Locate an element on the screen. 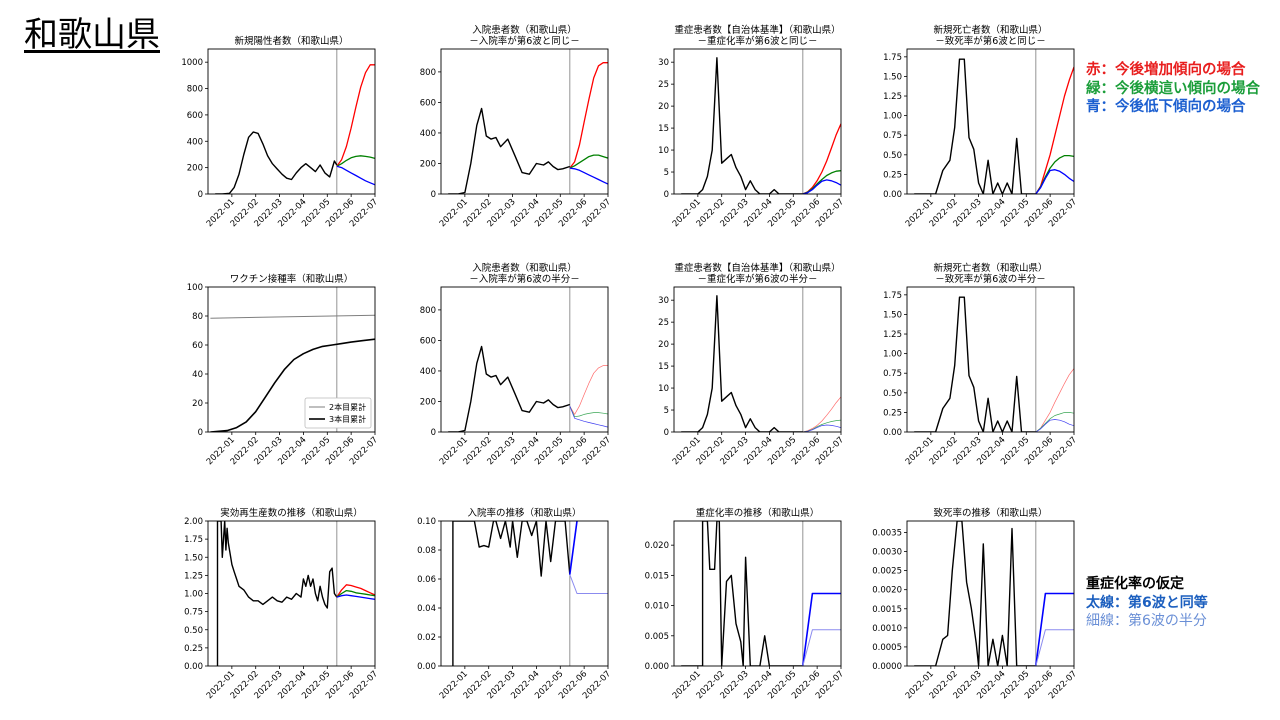 This screenshot has width=1280, height=720. legend-label: 3本目累計 is located at coordinates (347, 419).